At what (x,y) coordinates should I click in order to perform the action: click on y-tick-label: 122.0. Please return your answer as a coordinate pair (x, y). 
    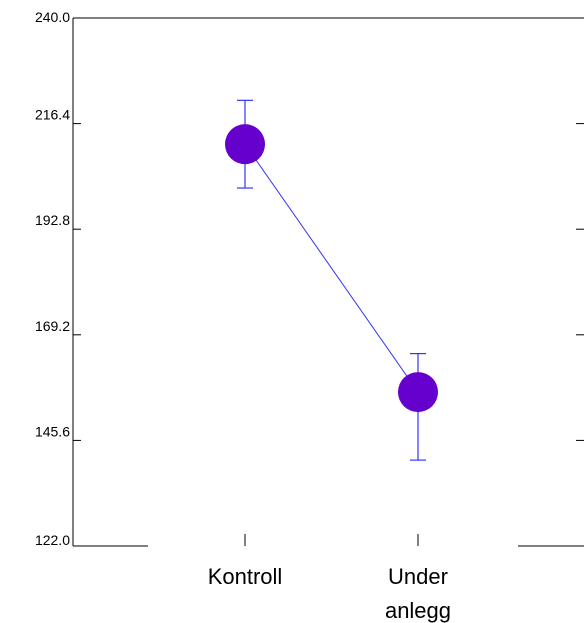
    Looking at the image, I should click on (52, 540).